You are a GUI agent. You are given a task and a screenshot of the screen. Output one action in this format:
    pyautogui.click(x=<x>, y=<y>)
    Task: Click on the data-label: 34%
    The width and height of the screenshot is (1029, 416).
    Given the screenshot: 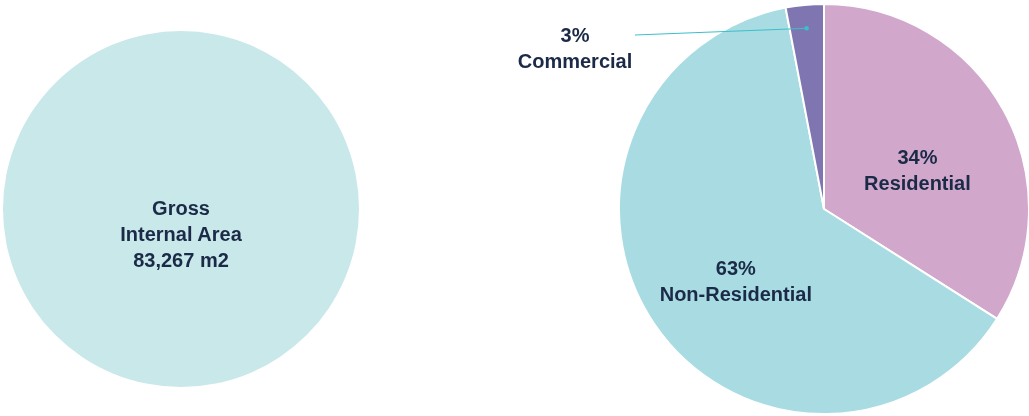 What is the action you would take?
    pyautogui.click(x=917, y=156)
    